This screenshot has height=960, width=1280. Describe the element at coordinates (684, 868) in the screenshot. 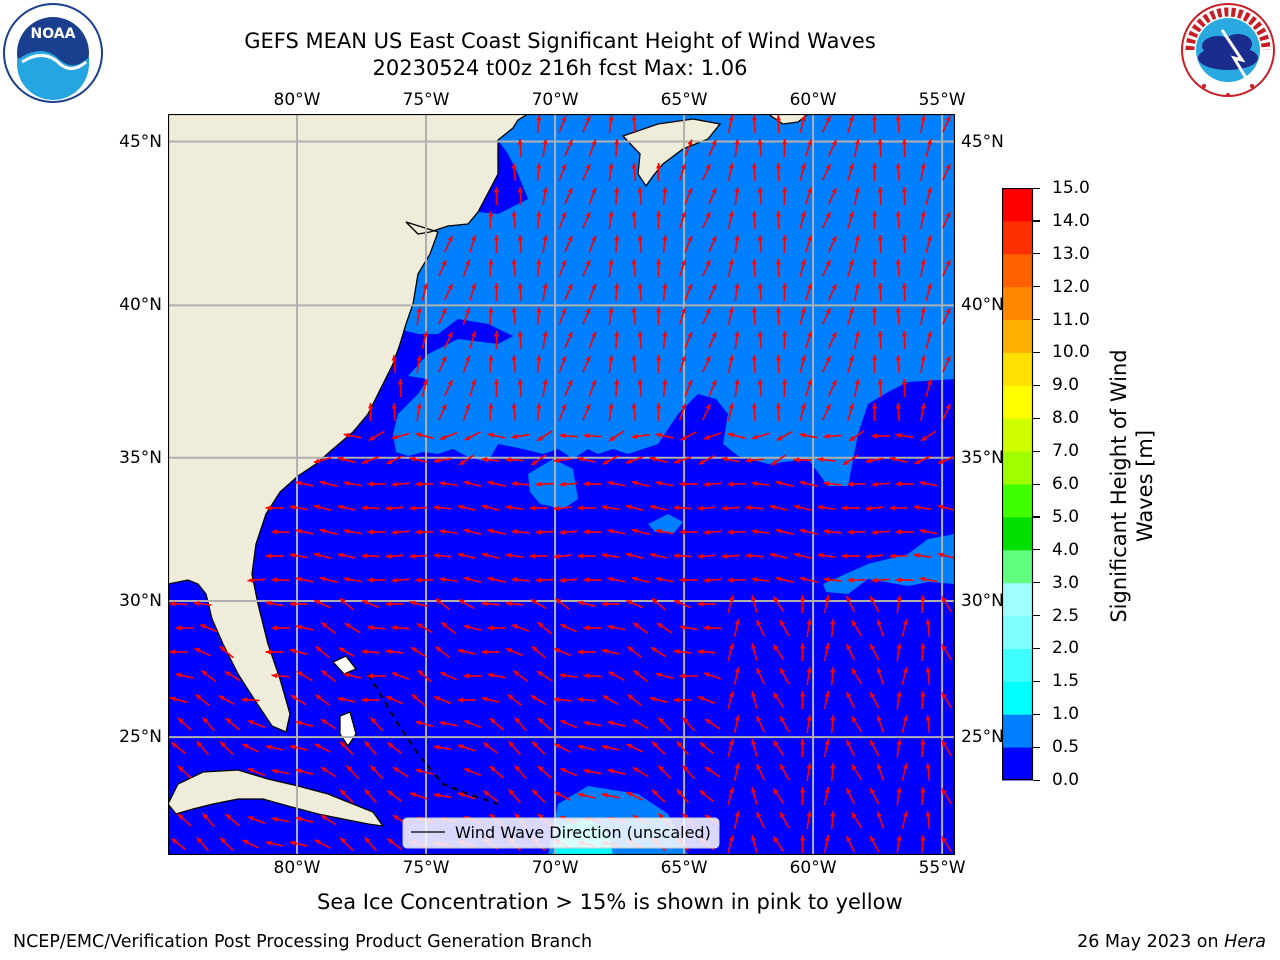

I see `lon-label-bottom: 65°W` at that location.